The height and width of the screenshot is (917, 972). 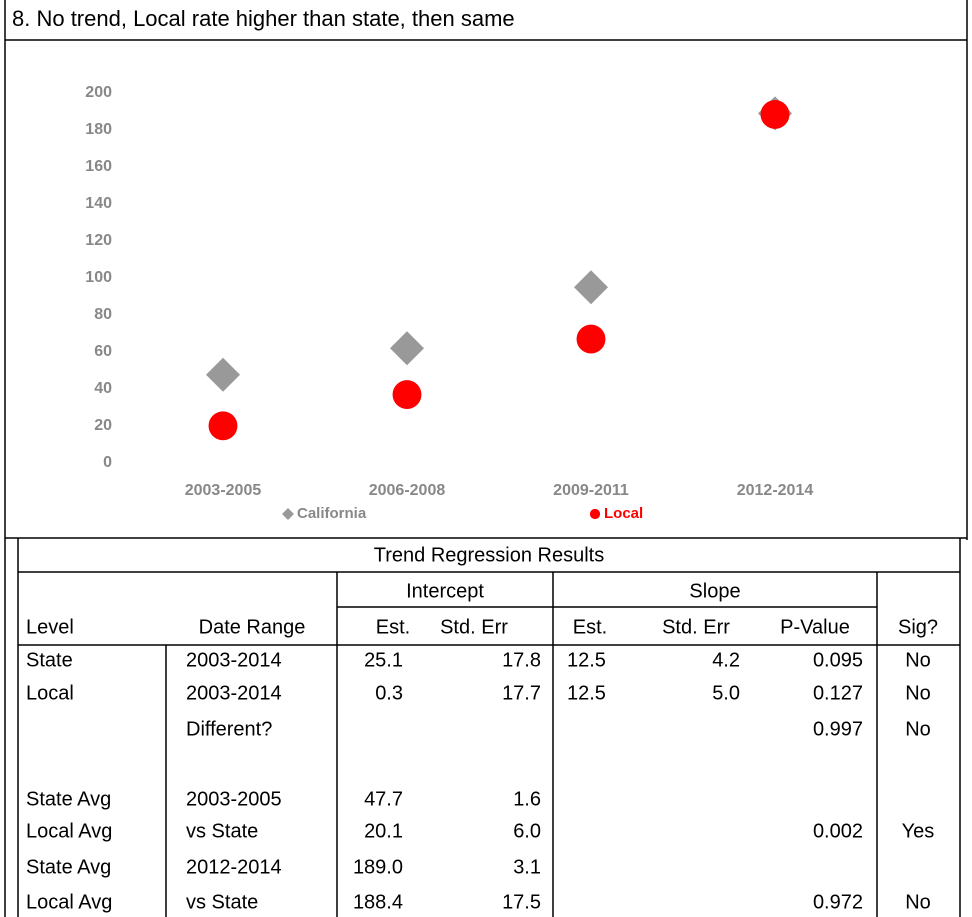 I want to click on table-cell: 1.6, so click(x=527, y=799).